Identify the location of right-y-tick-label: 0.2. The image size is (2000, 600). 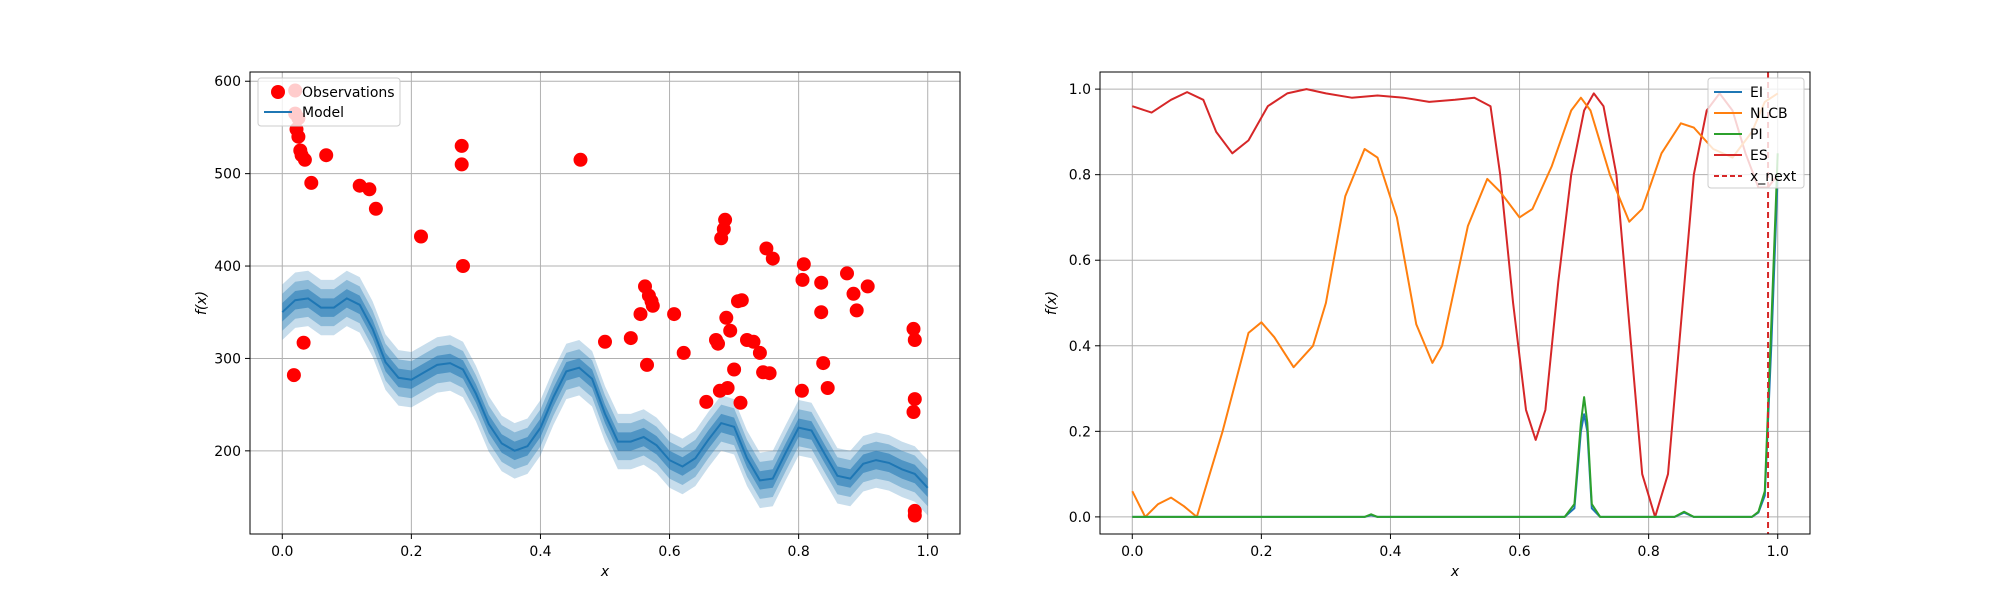
(1080, 432).